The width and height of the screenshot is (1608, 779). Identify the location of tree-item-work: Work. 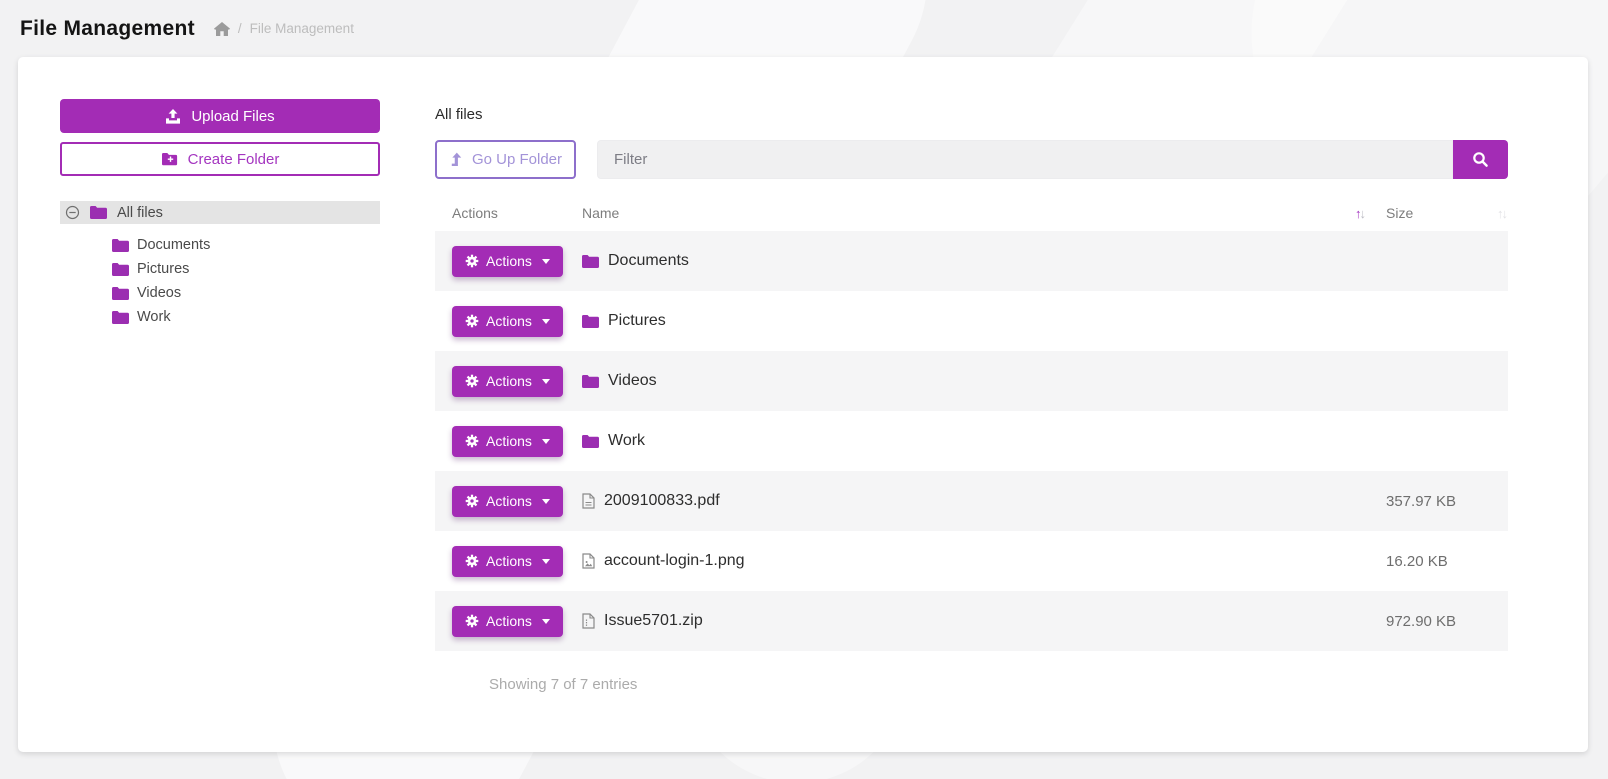
(220, 317).